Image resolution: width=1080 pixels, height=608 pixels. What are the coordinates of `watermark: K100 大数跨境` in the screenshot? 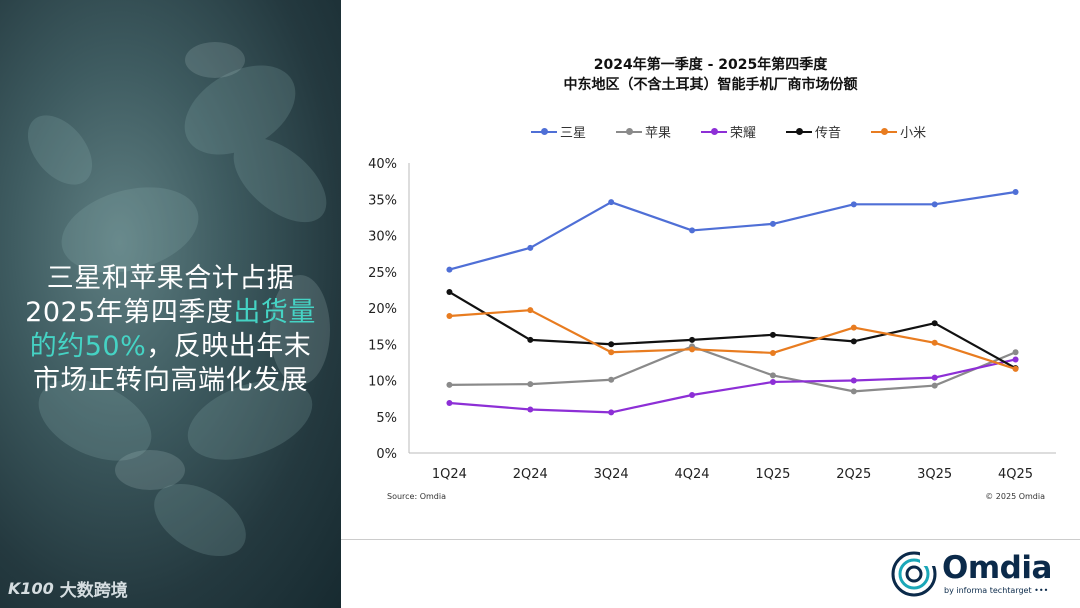 It's located at (68, 588).